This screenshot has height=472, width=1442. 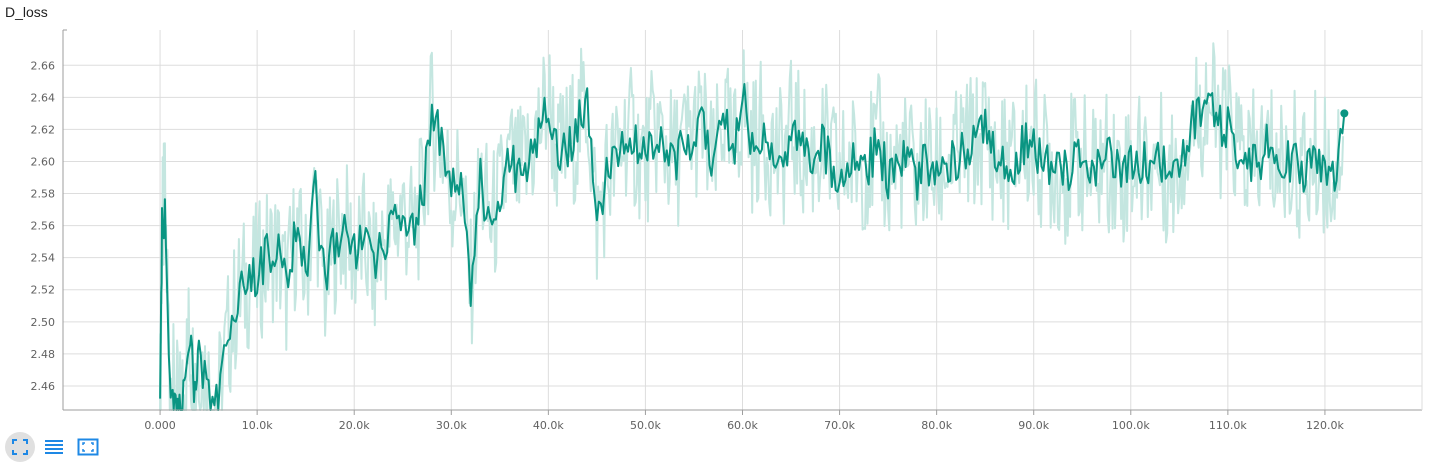 I want to click on x-tick-label: 10.0k, so click(x=257, y=424).